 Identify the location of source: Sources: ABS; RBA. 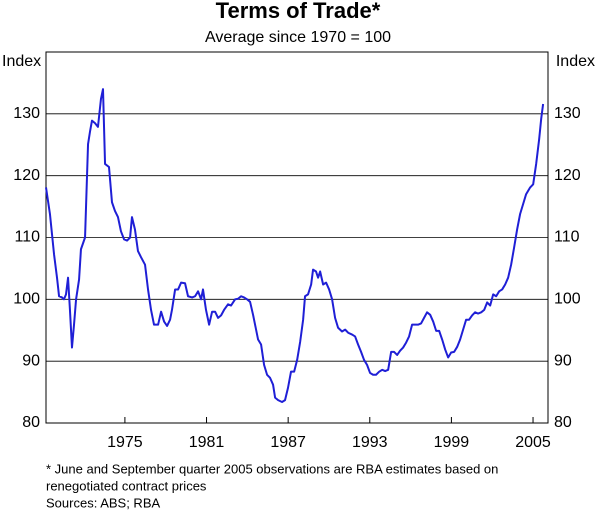
(103, 502).